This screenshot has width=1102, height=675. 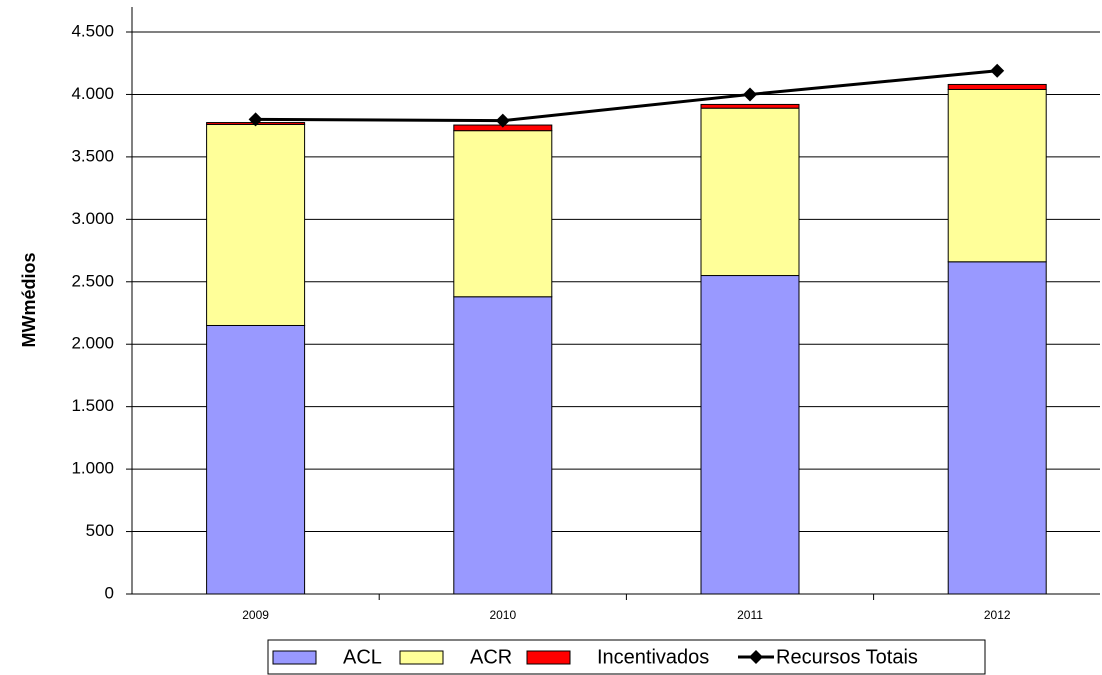 What do you see at coordinates (997, 615) in the screenshot?
I see `x-tick-label: 2012` at bounding box center [997, 615].